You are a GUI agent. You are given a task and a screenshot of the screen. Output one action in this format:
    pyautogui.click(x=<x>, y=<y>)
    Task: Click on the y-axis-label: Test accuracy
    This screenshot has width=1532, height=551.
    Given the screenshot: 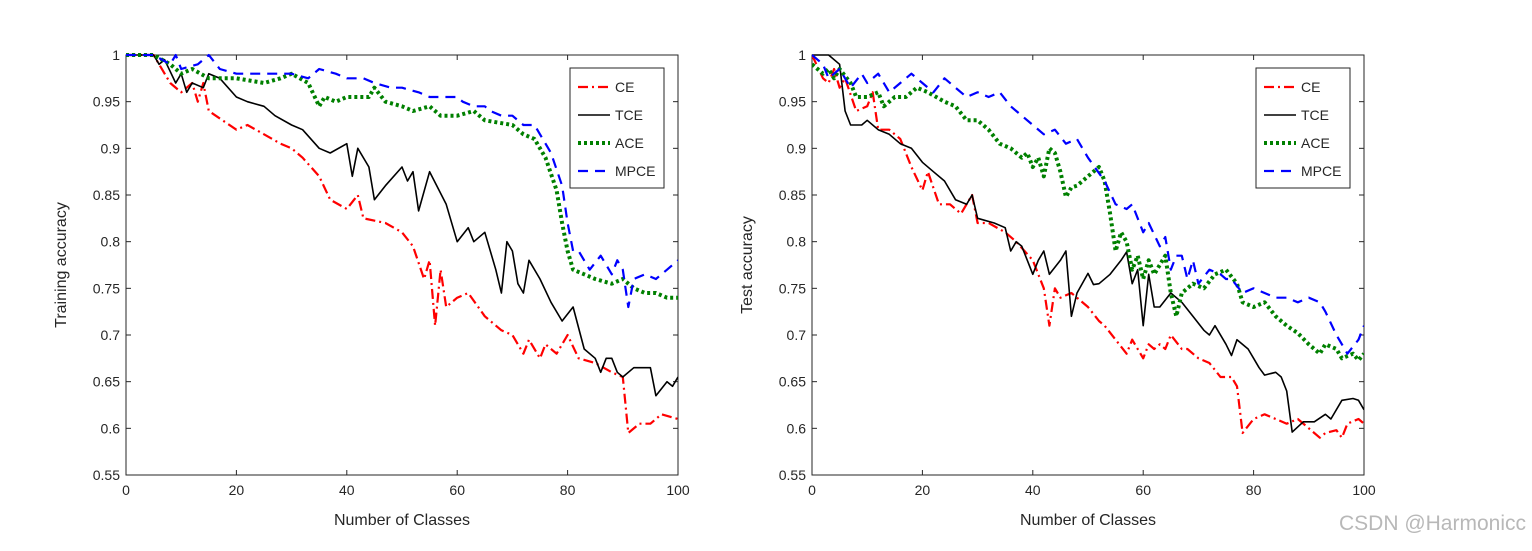 What is the action you would take?
    pyautogui.click(x=747, y=265)
    